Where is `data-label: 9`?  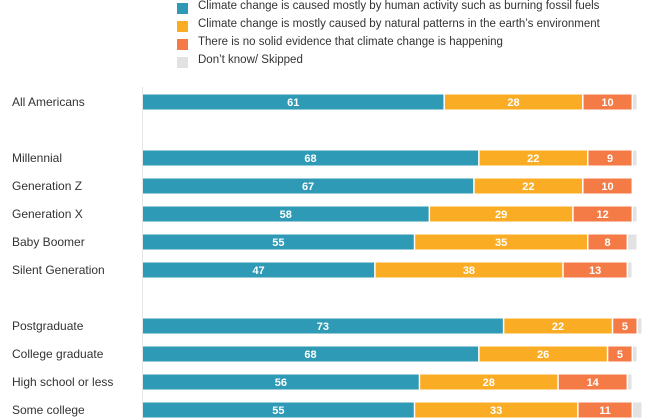 data-label: 9 is located at coordinates (610, 159).